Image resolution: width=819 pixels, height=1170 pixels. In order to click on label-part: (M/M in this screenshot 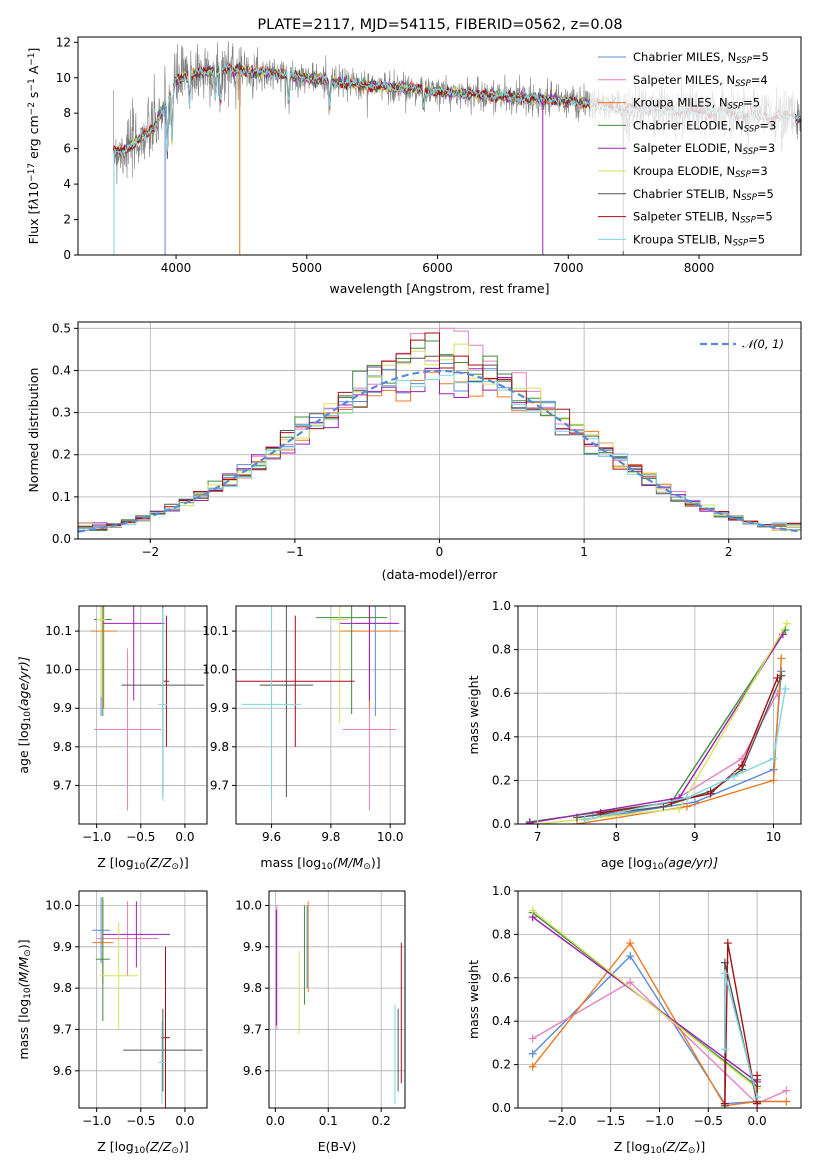, I will do `click(23, 972)`.